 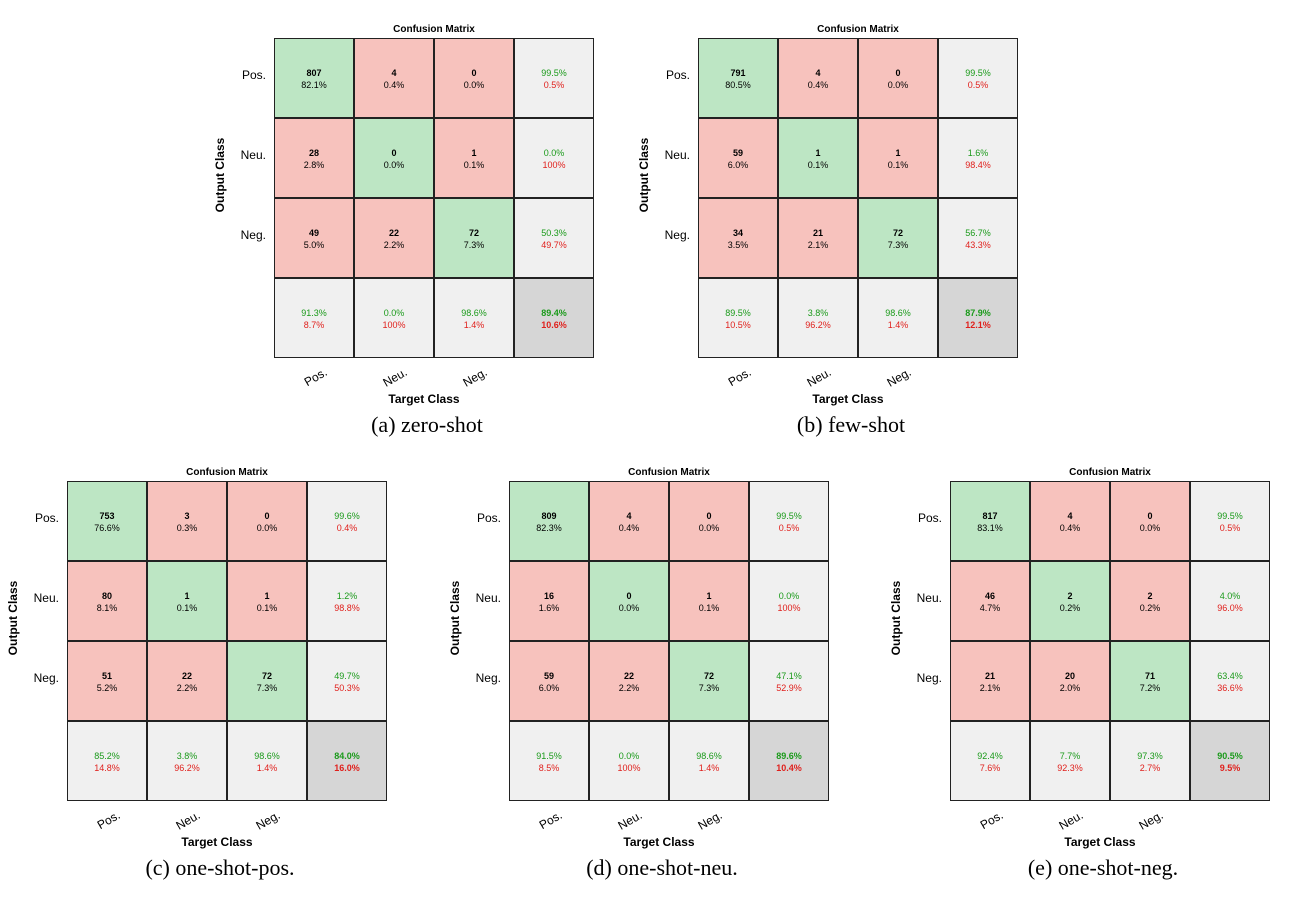 What do you see at coordinates (1230, 688) in the screenshot?
I see `error-percent: 36.6%` at bounding box center [1230, 688].